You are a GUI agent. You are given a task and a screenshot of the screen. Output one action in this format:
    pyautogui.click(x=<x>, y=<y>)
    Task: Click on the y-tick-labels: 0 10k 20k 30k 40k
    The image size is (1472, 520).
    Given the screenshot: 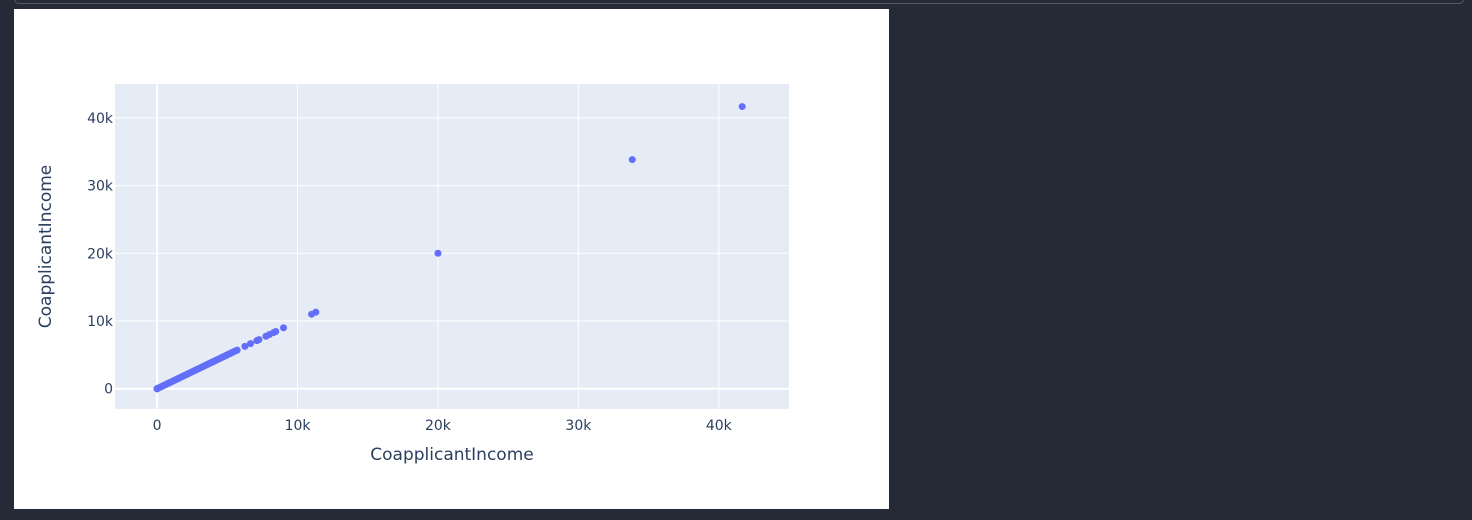 What is the action you would take?
    pyautogui.click(x=100, y=254)
    